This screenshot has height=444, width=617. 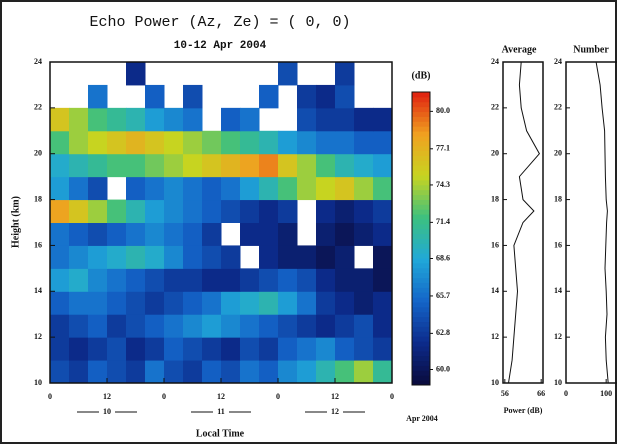 I want to click on y-tick-label: 14, so click(x=38, y=290).